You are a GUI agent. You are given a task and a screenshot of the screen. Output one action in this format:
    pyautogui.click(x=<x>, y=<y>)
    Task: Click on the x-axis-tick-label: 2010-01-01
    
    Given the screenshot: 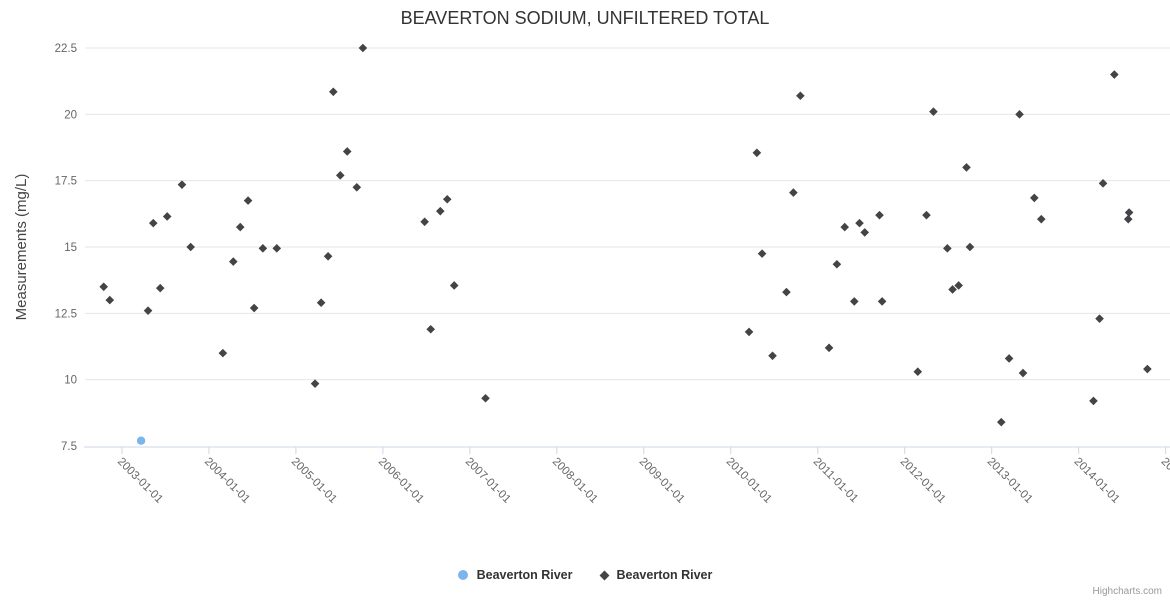 What is the action you would take?
    pyautogui.click(x=749, y=481)
    